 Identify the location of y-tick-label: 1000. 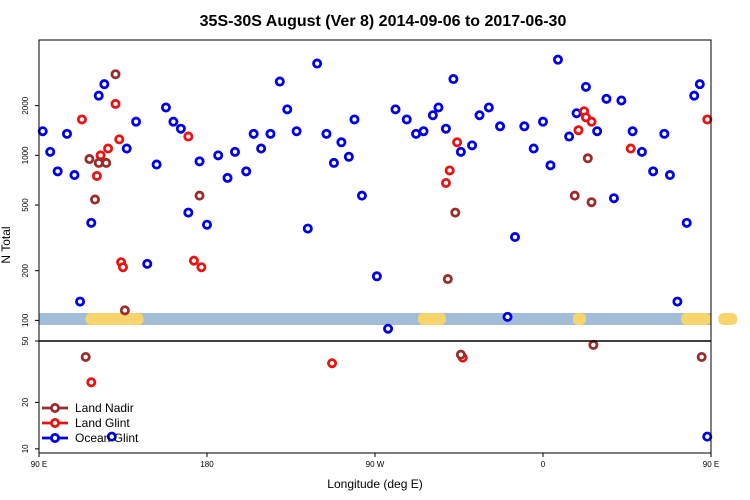
(25, 155).